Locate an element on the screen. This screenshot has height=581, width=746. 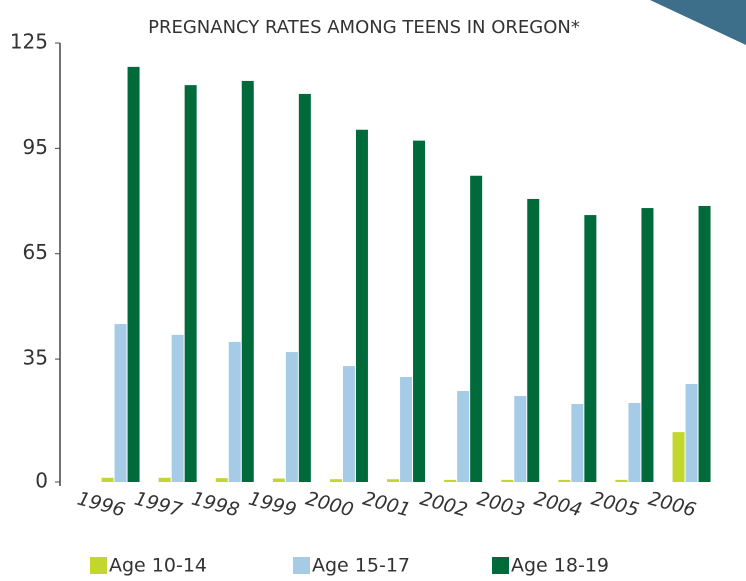
x-tick-label: 2006 is located at coordinates (672, 505).